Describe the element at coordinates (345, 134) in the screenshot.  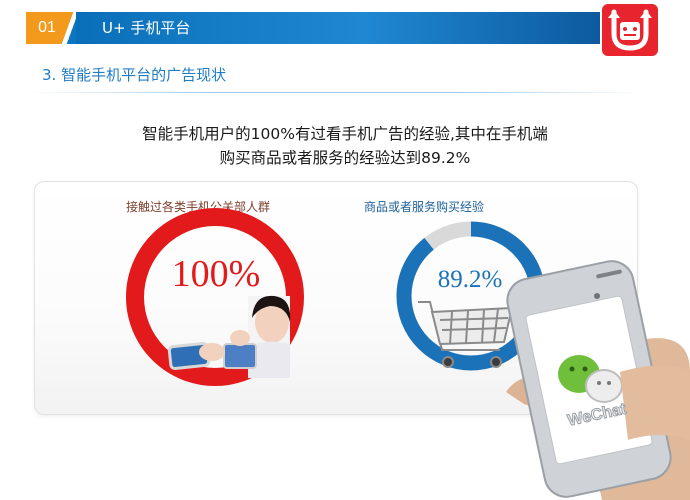
I see `intro-line-1: 智能手机用户的100%有过看手机广告的经验,其中在手机端` at that location.